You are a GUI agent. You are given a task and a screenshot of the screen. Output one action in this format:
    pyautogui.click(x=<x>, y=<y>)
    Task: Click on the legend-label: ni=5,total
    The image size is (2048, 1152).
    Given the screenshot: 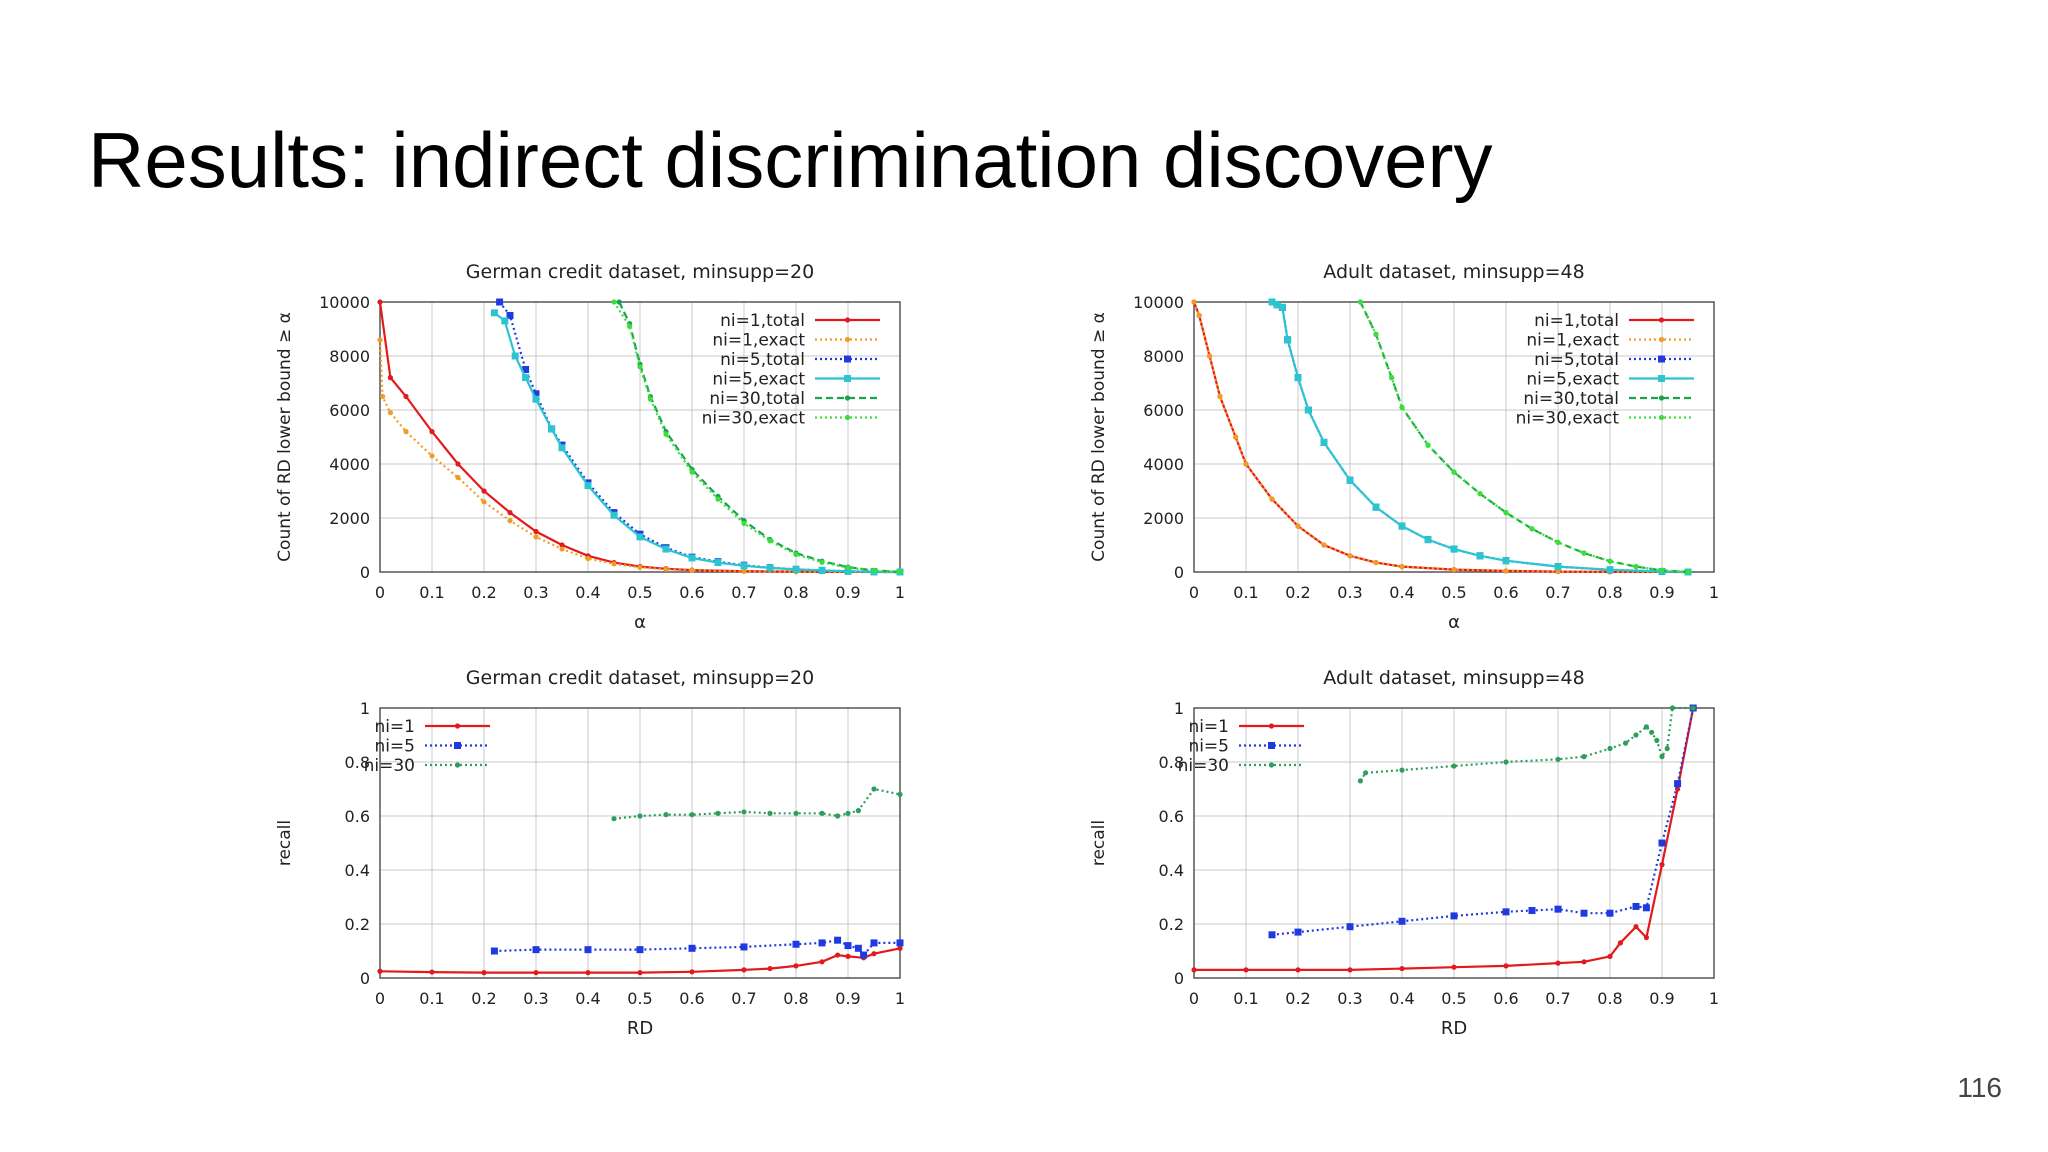 What is the action you would take?
    pyautogui.click(x=762, y=360)
    